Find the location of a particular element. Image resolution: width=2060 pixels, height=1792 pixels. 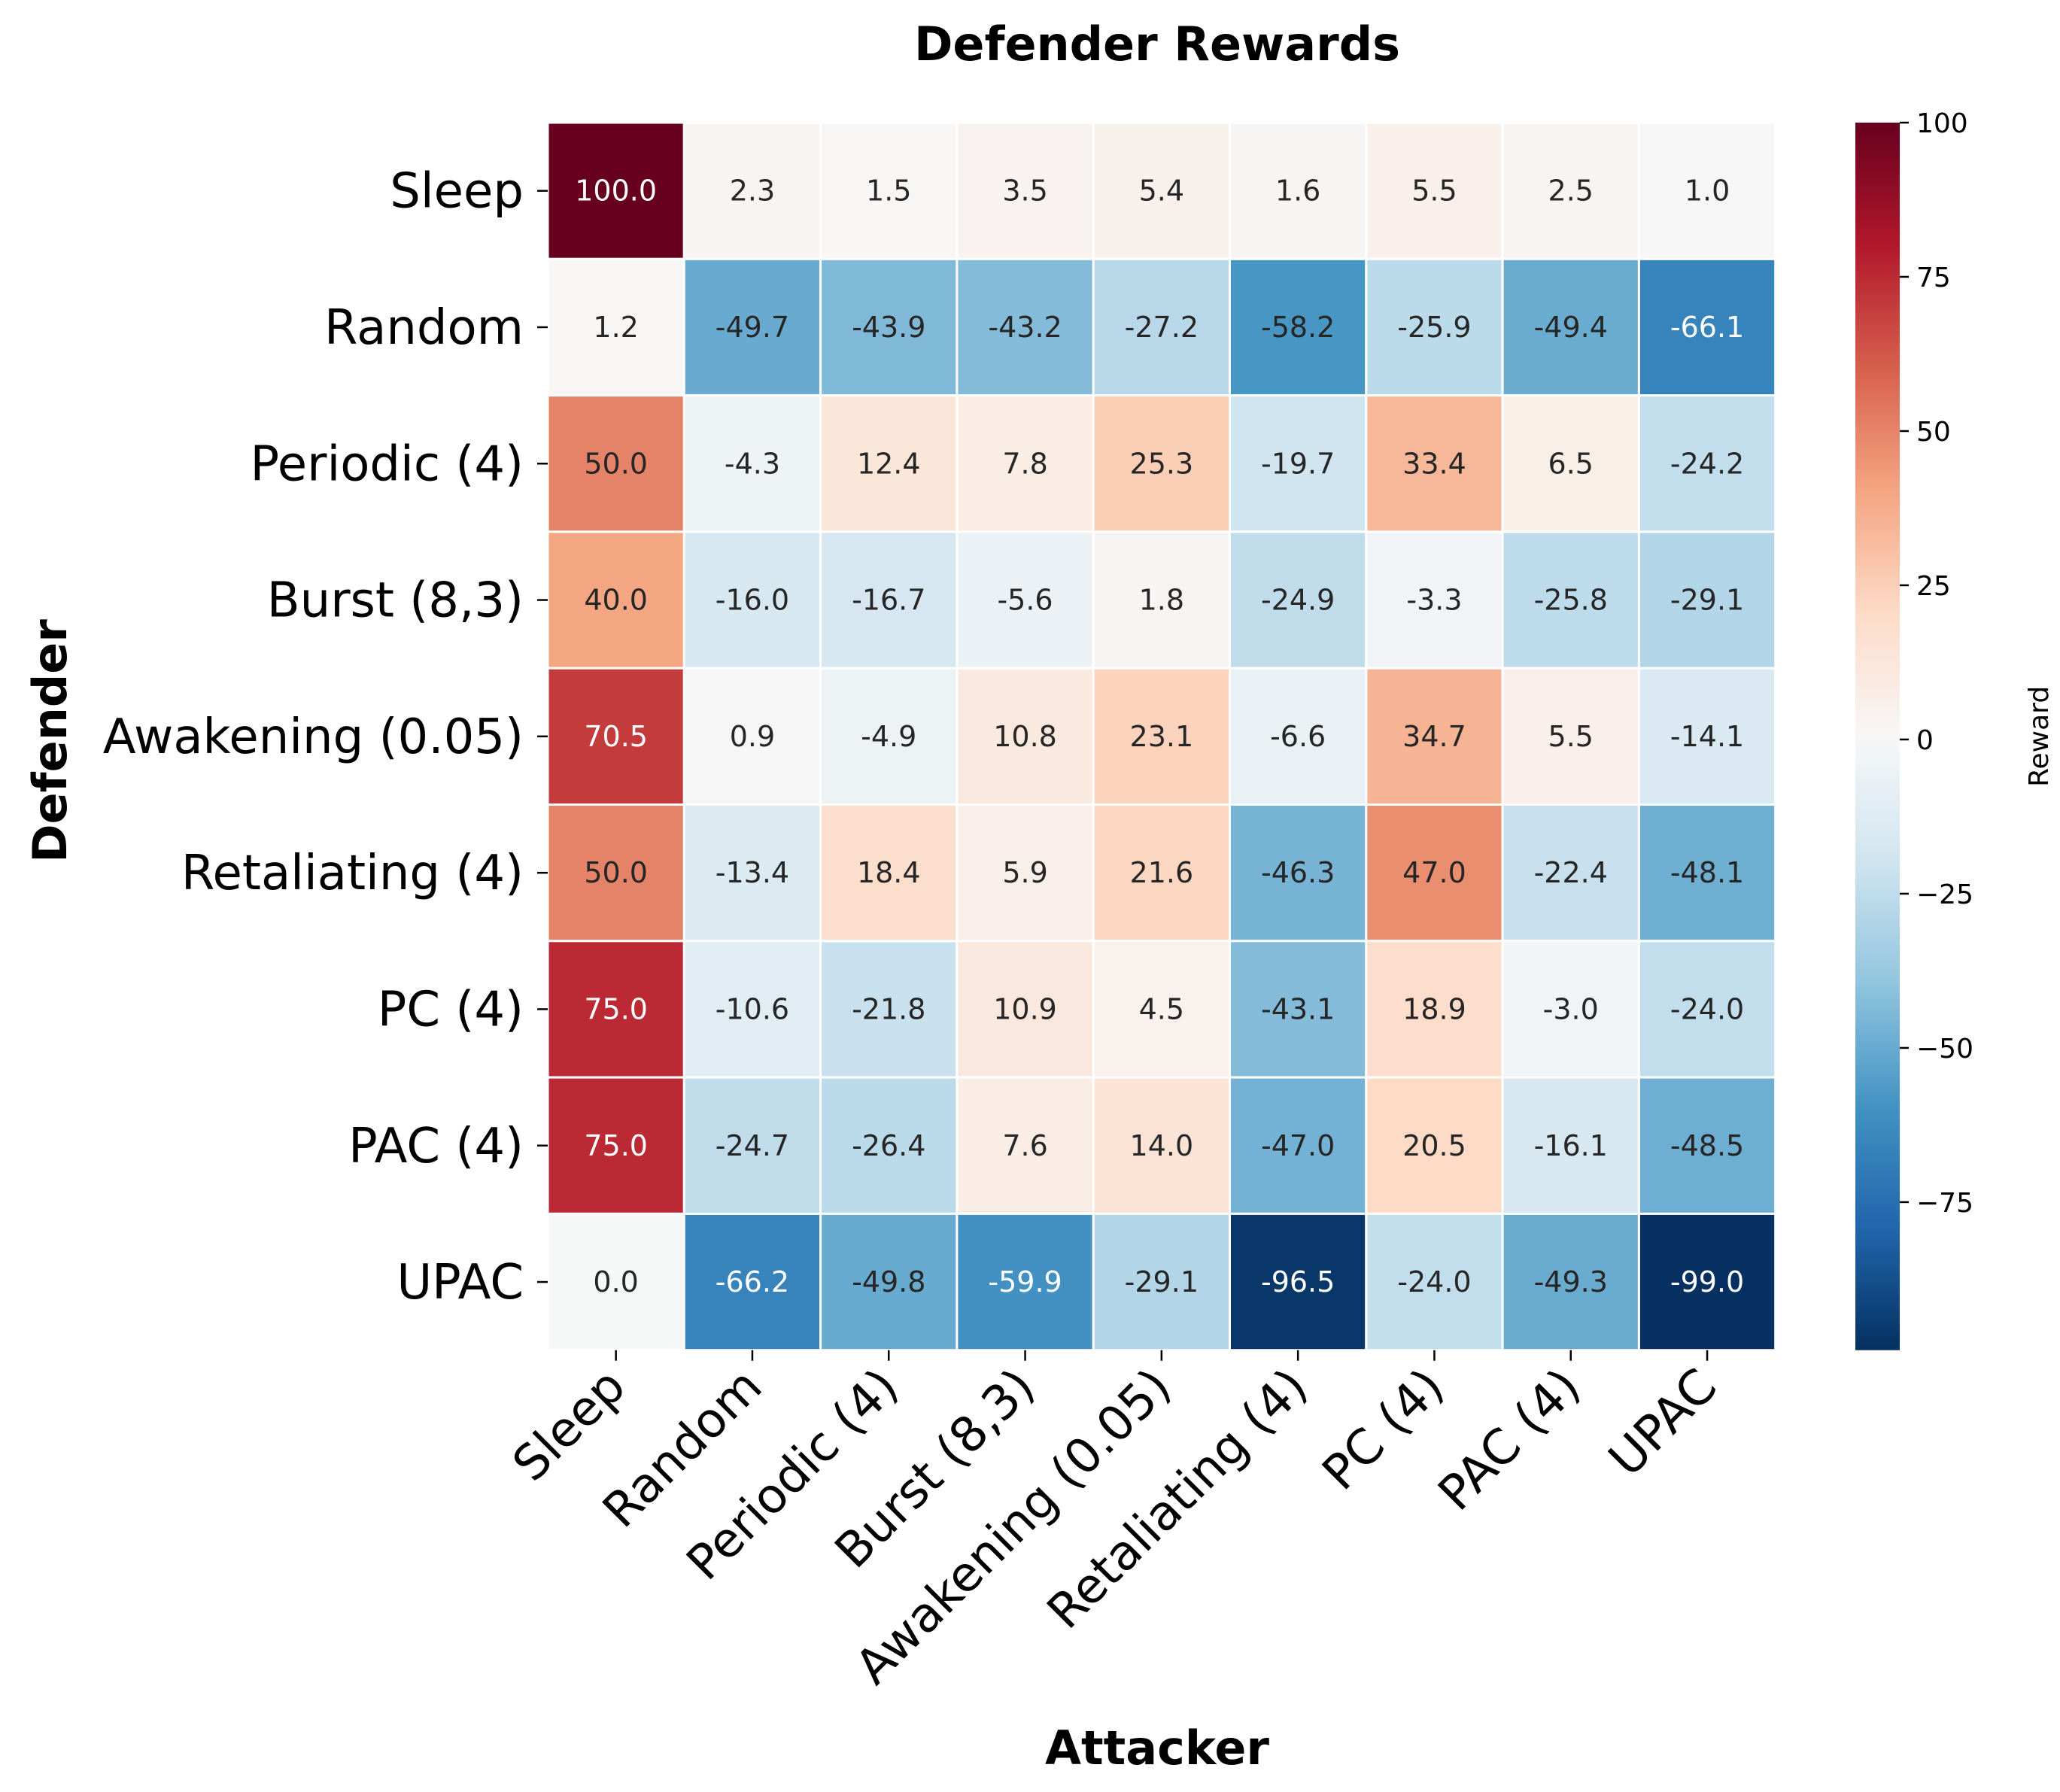

cell-value-label: 5.9 is located at coordinates (1024, 872).